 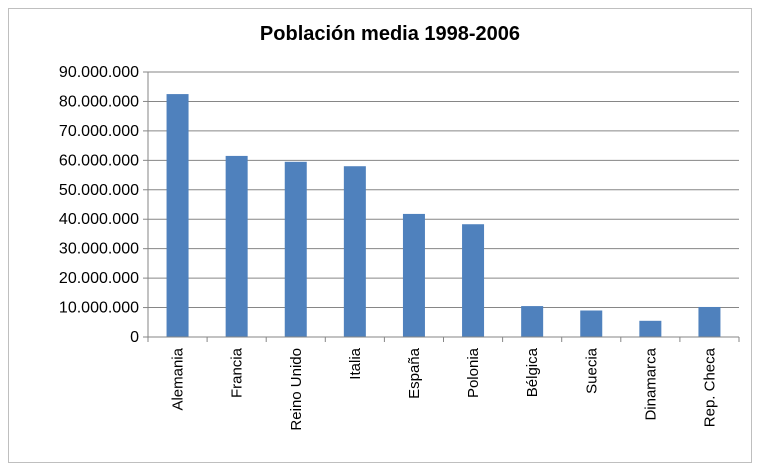 What do you see at coordinates (177, 215) in the screenshot?
I see `bar-alemania` at bounding box center [177, 215].